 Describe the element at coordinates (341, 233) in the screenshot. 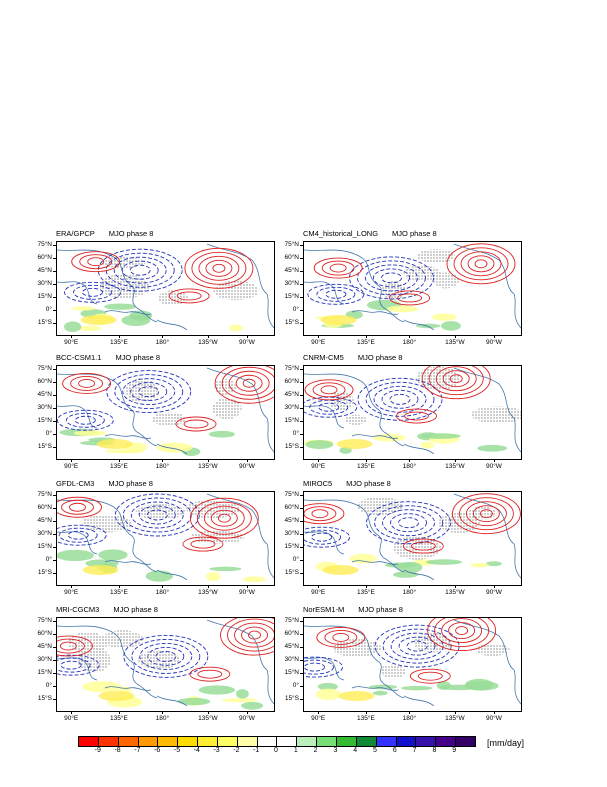

I see `model-name: CM4_historical_LONG` at that location.